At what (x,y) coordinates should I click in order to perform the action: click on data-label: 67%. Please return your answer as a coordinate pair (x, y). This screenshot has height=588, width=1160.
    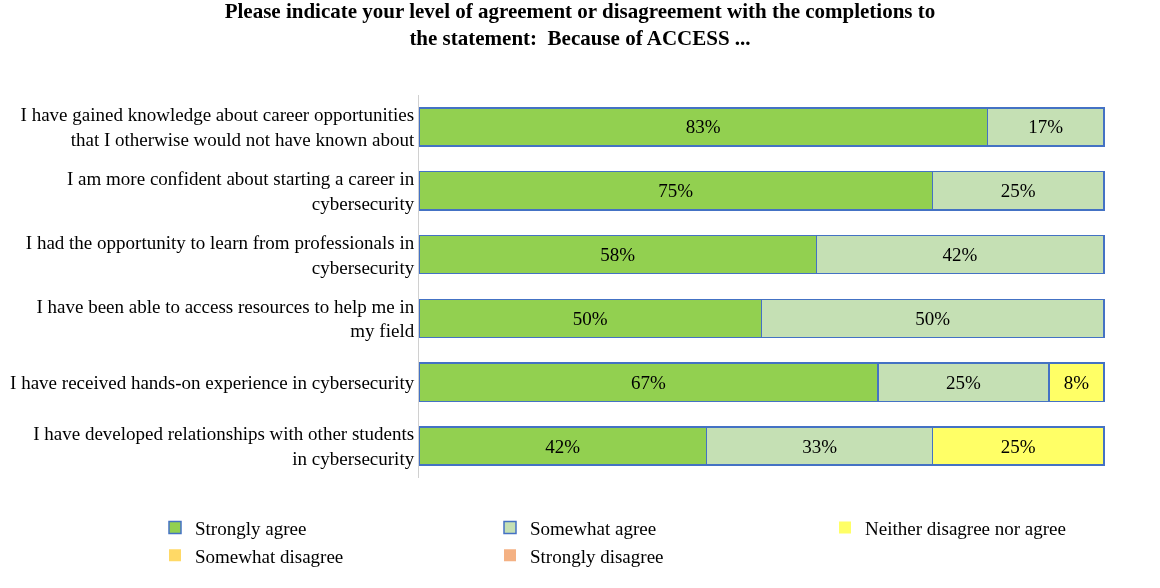
    Looking at the image, I should click on (648, 382).